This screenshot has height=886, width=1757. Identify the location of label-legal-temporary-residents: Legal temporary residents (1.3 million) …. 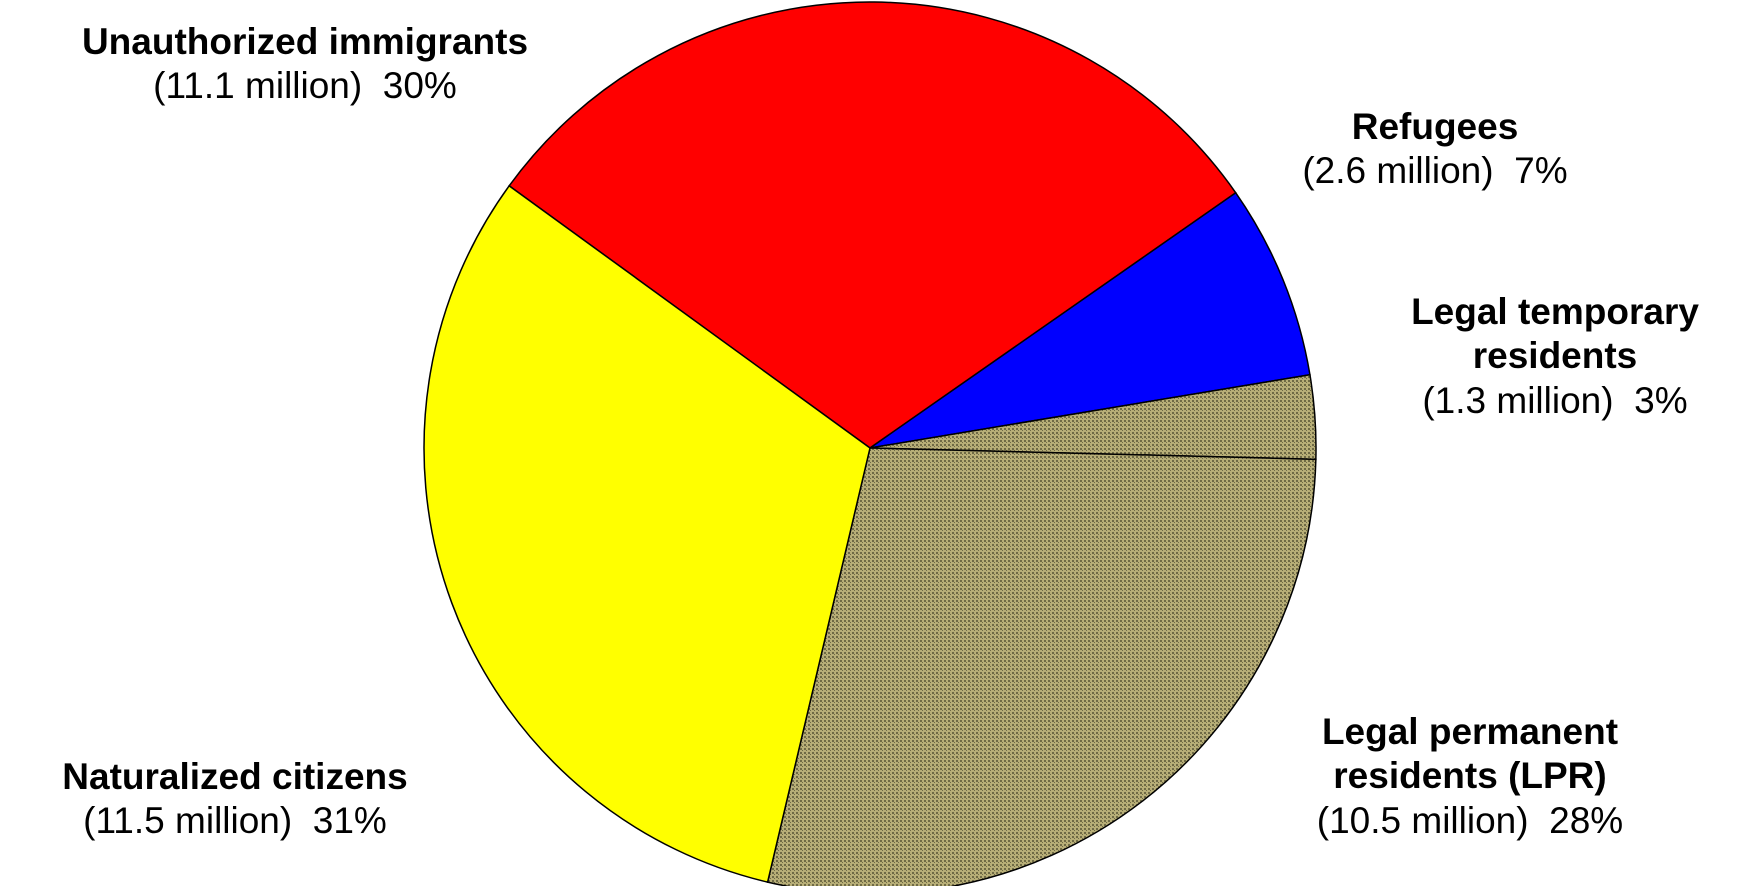
(1555, 356).